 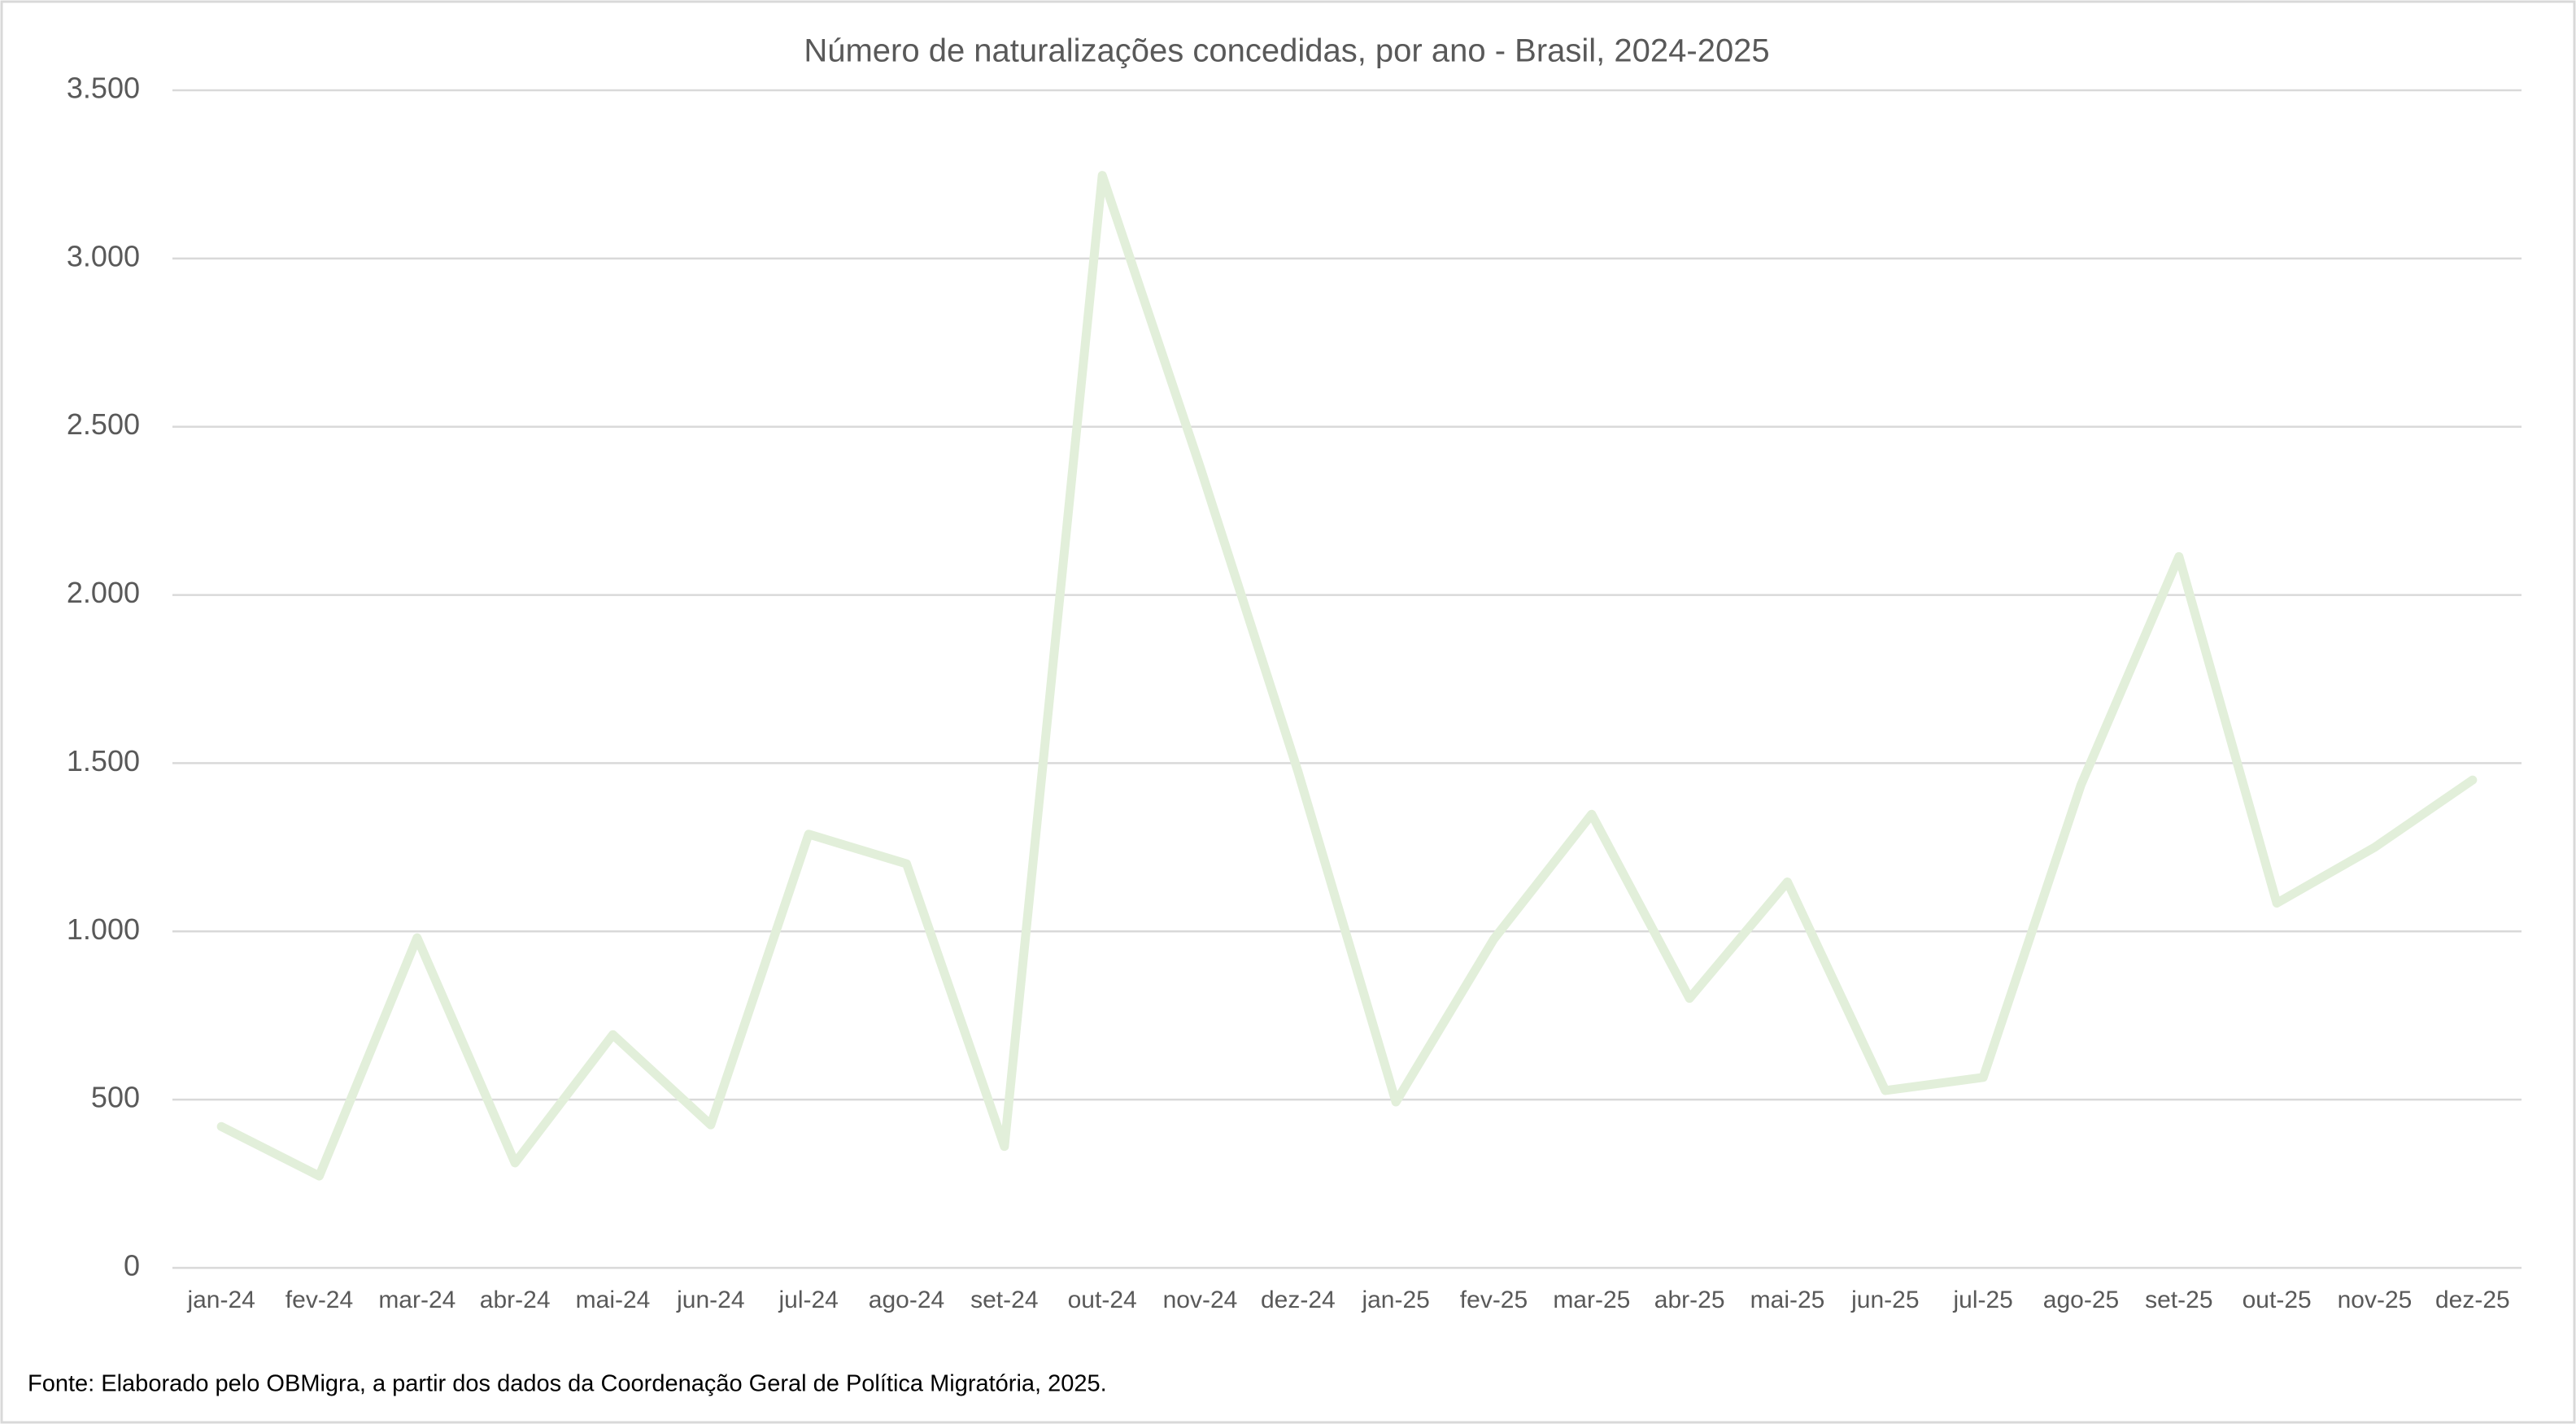 I want to click on x-tick-label: mar-25, so click(x=1591, y=1300).